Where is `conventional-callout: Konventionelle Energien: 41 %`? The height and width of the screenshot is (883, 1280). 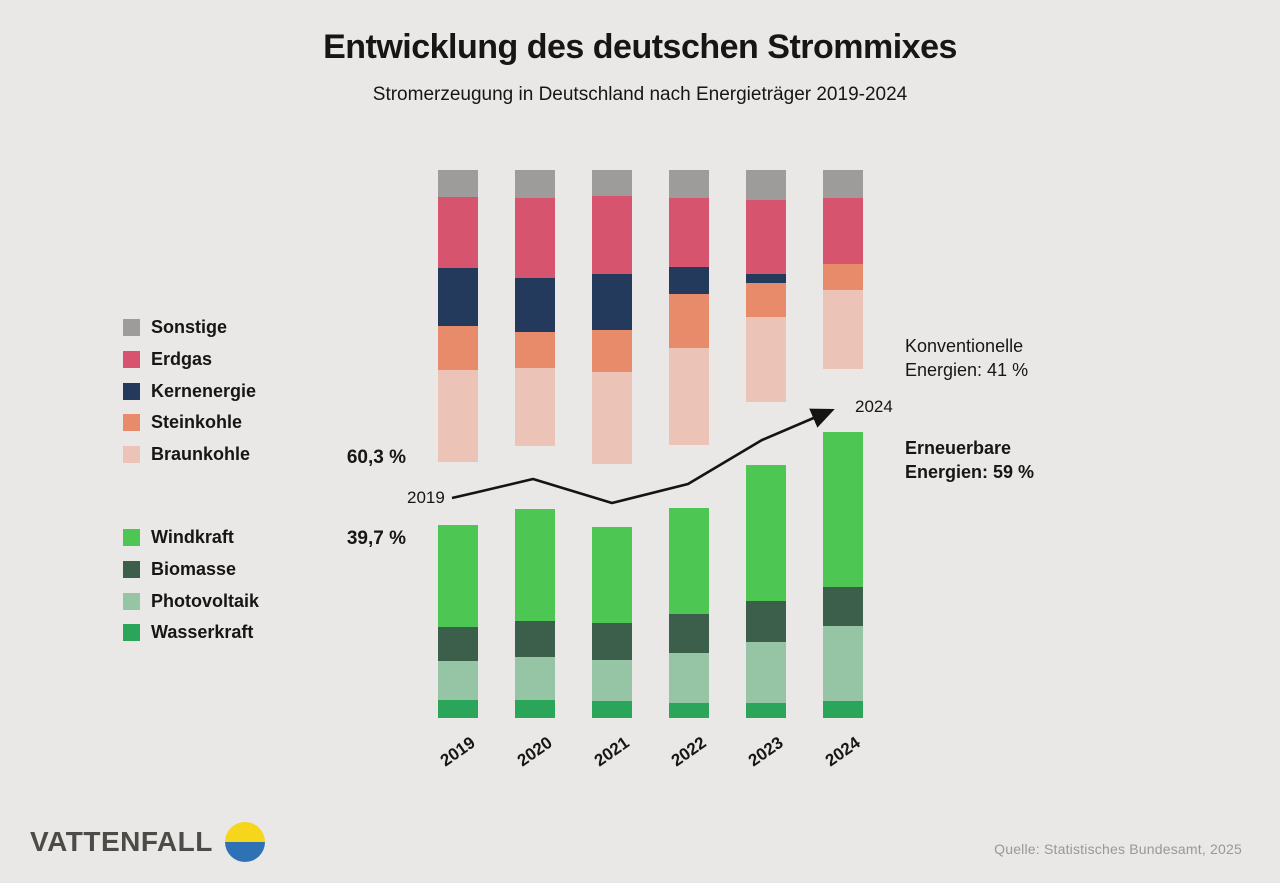 conventional-callout: Konventionelle Energien: 41 % is located at coordinates (966, 358).